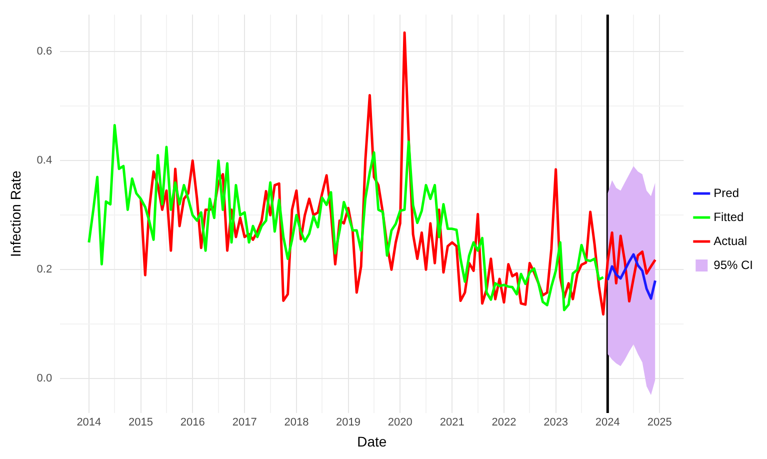 This screenshot has height=459, width=767. What do you see at coordinates (44, 160) in the screenshot?
I see `y-tick-label: 0.4` at bounding box center [44, 160].